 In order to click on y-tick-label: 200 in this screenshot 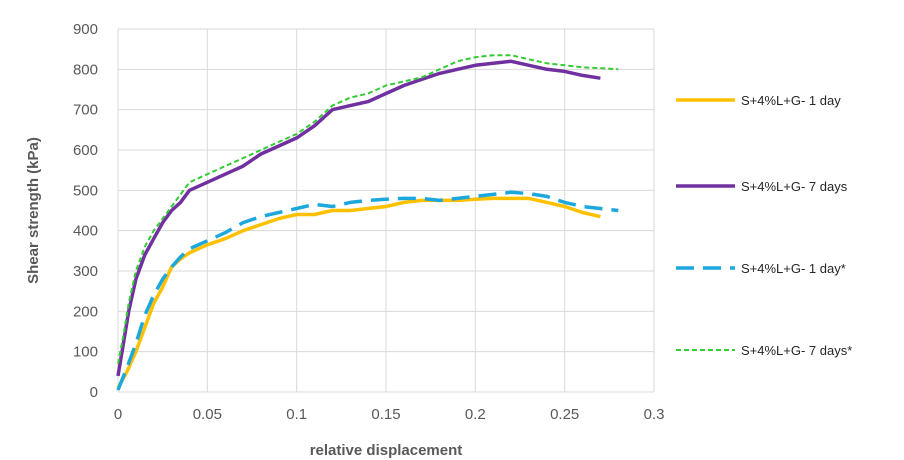, I will do `click(85, 311)`.